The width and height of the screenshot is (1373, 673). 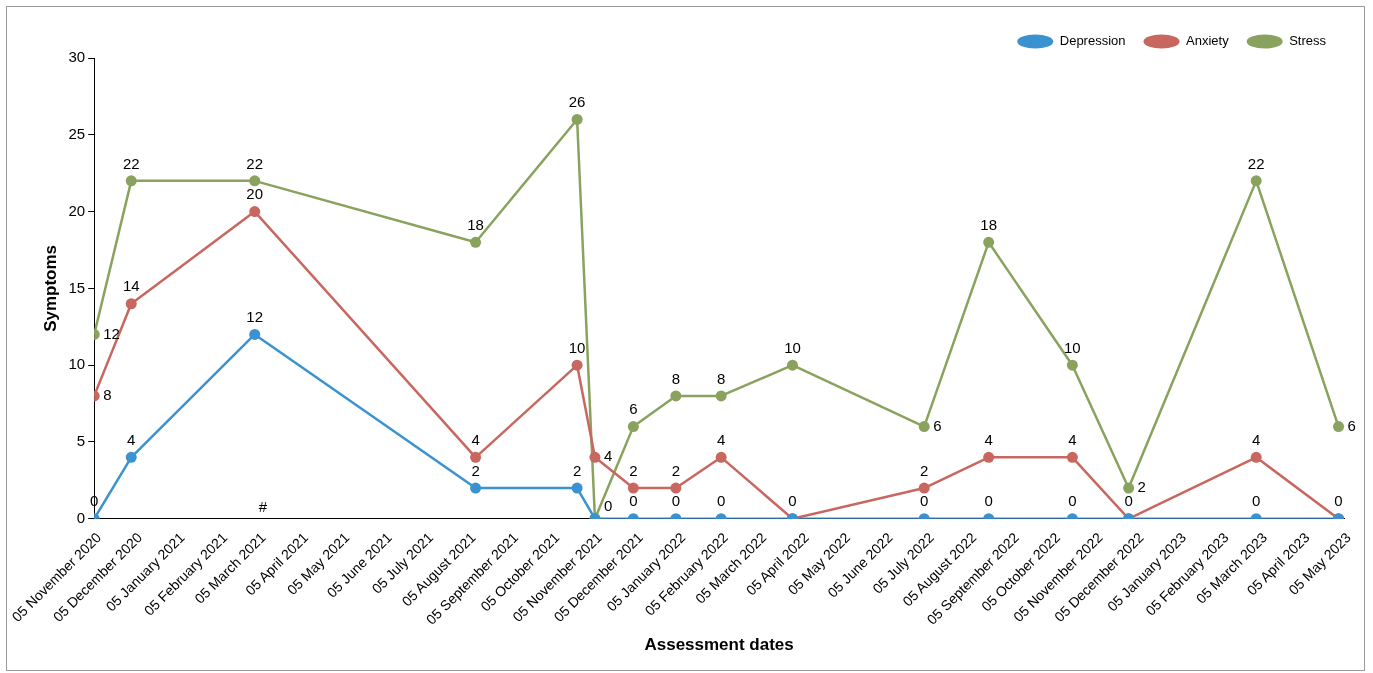 What do you see at coordinates (77, 364) in the screenshot?
I see `y-tick-label: 10` at bounding box center [77, 364].